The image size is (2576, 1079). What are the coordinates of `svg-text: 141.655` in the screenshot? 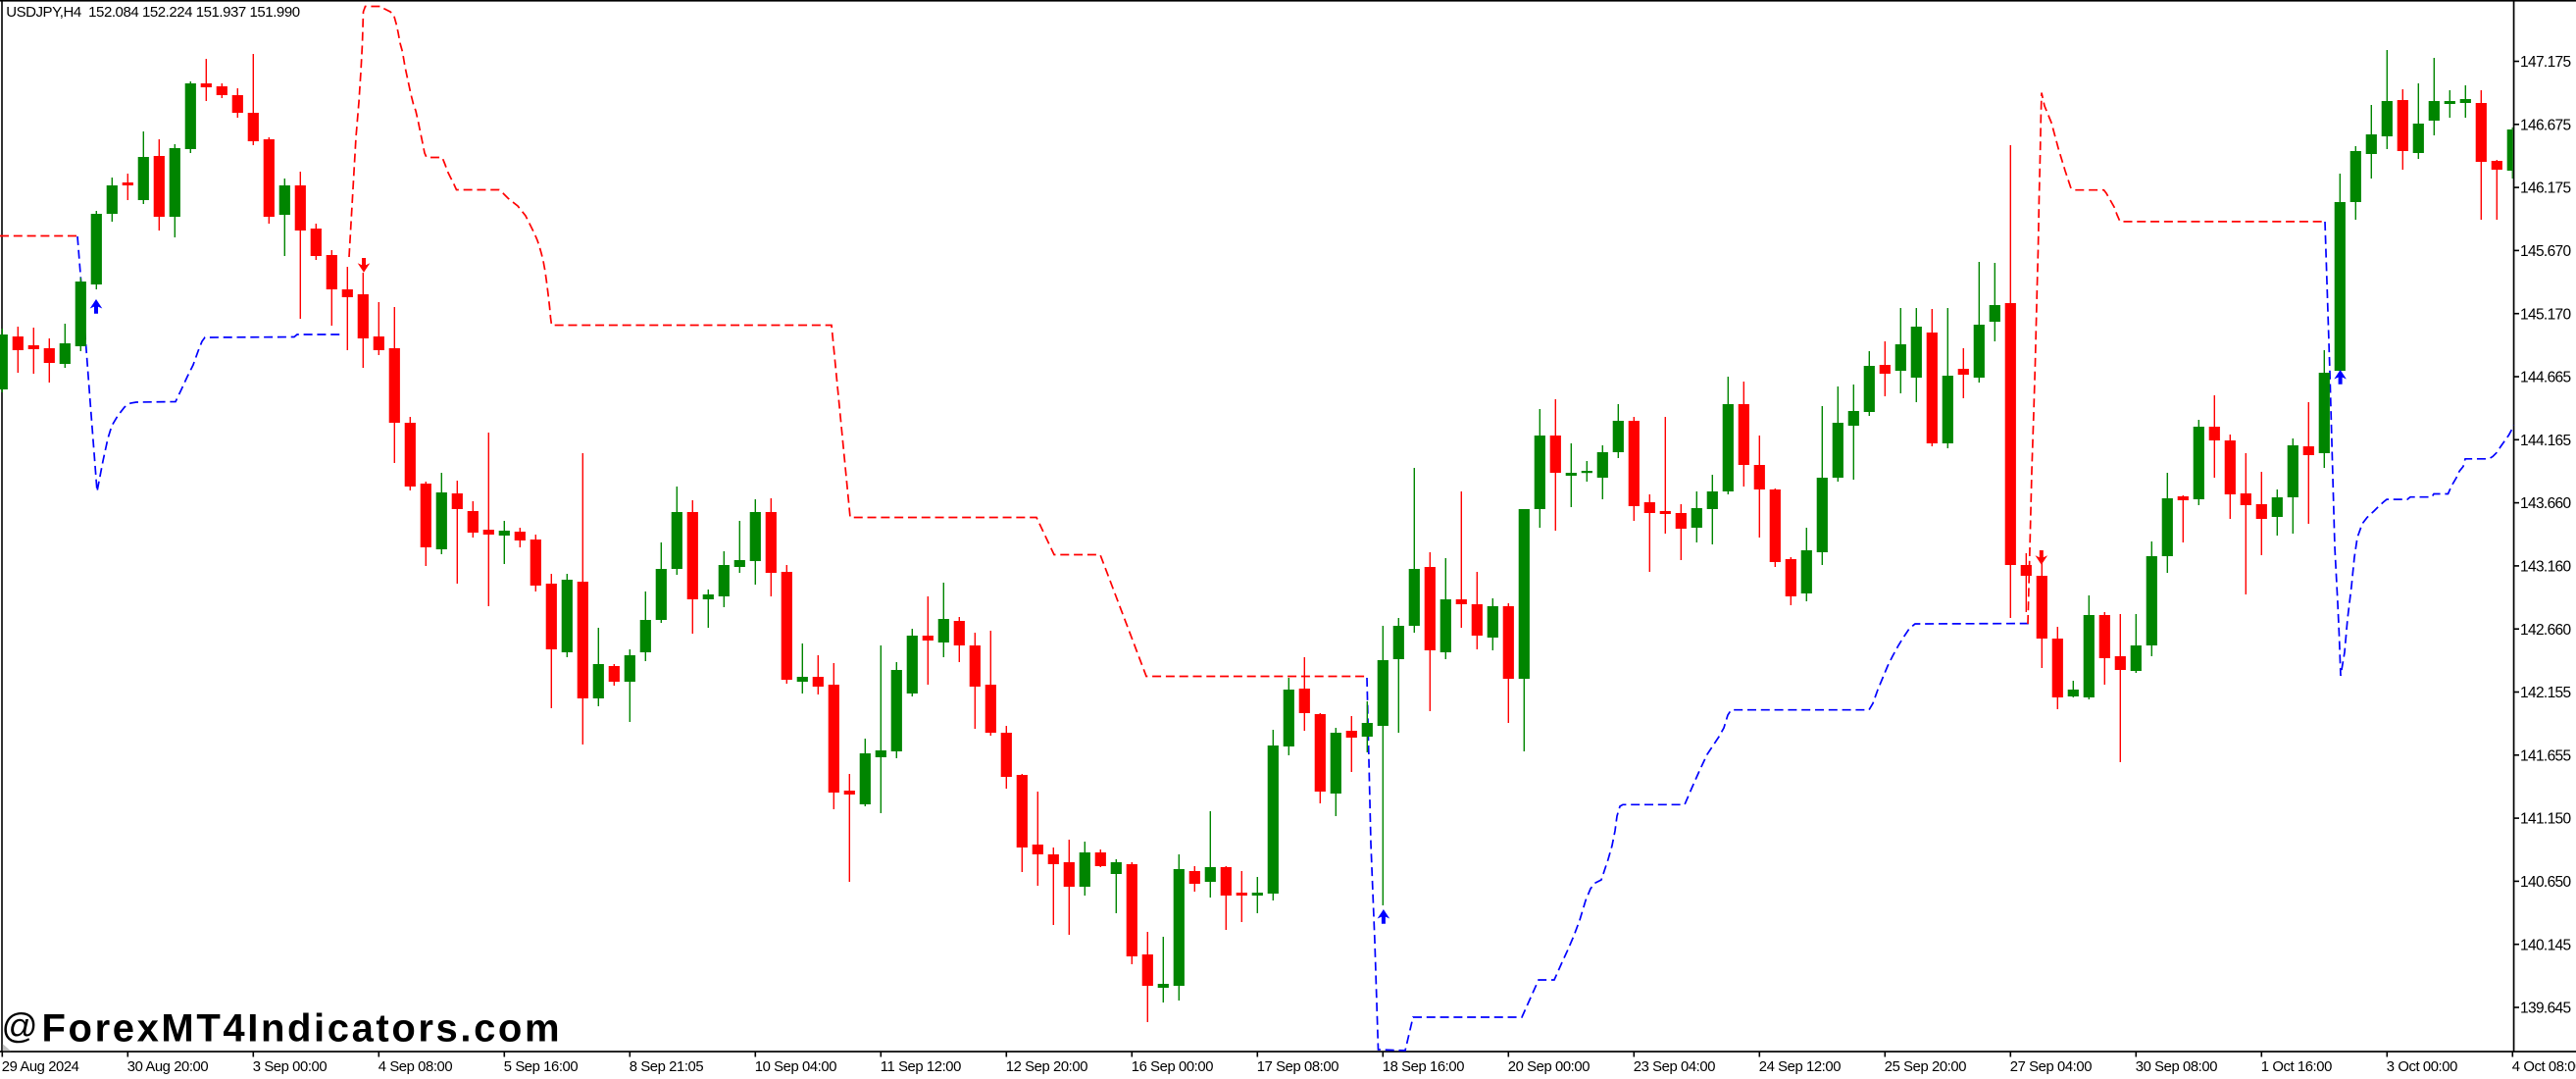 It's located at (2546, 755).